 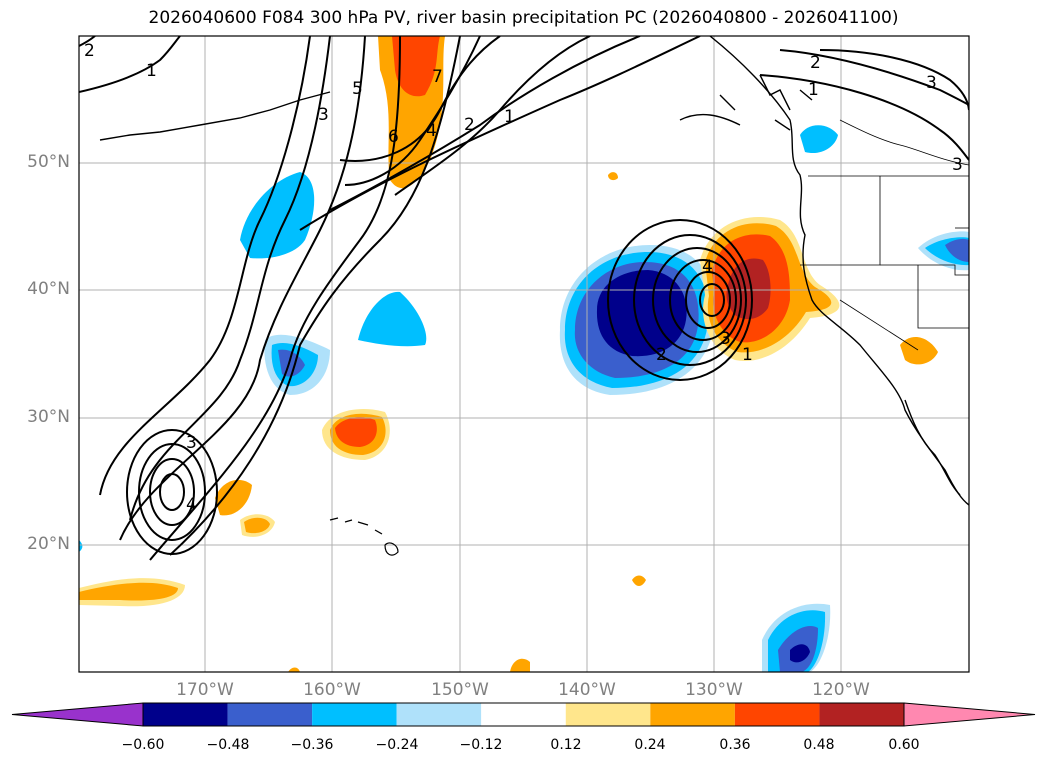 I want to click on contour-label: 7, so click(x=437, y=77).